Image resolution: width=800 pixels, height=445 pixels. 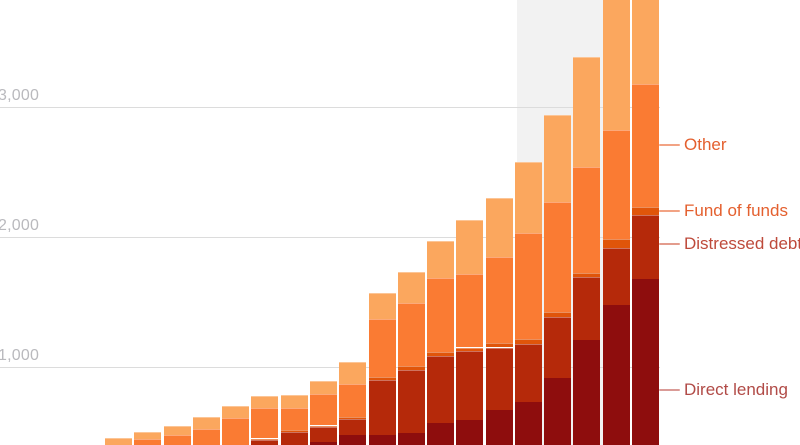 I want to click on y-tick-label: 1,000, so click(x=20, y=355).